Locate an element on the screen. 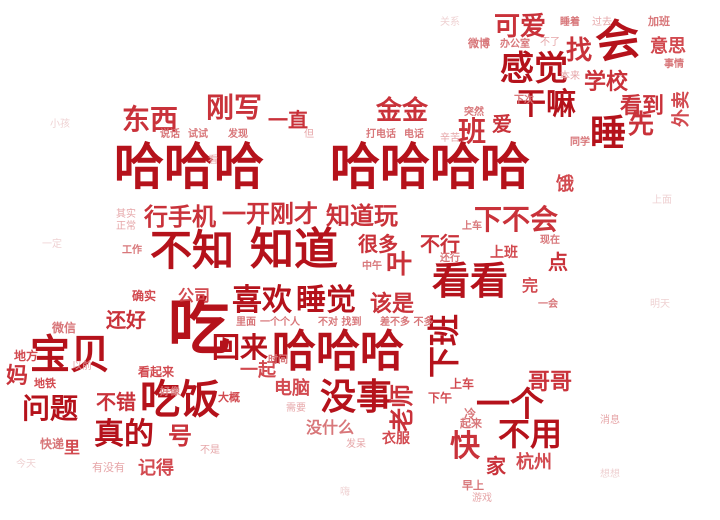  word-ditie: 地铁 is located at coordinates (45, 383).